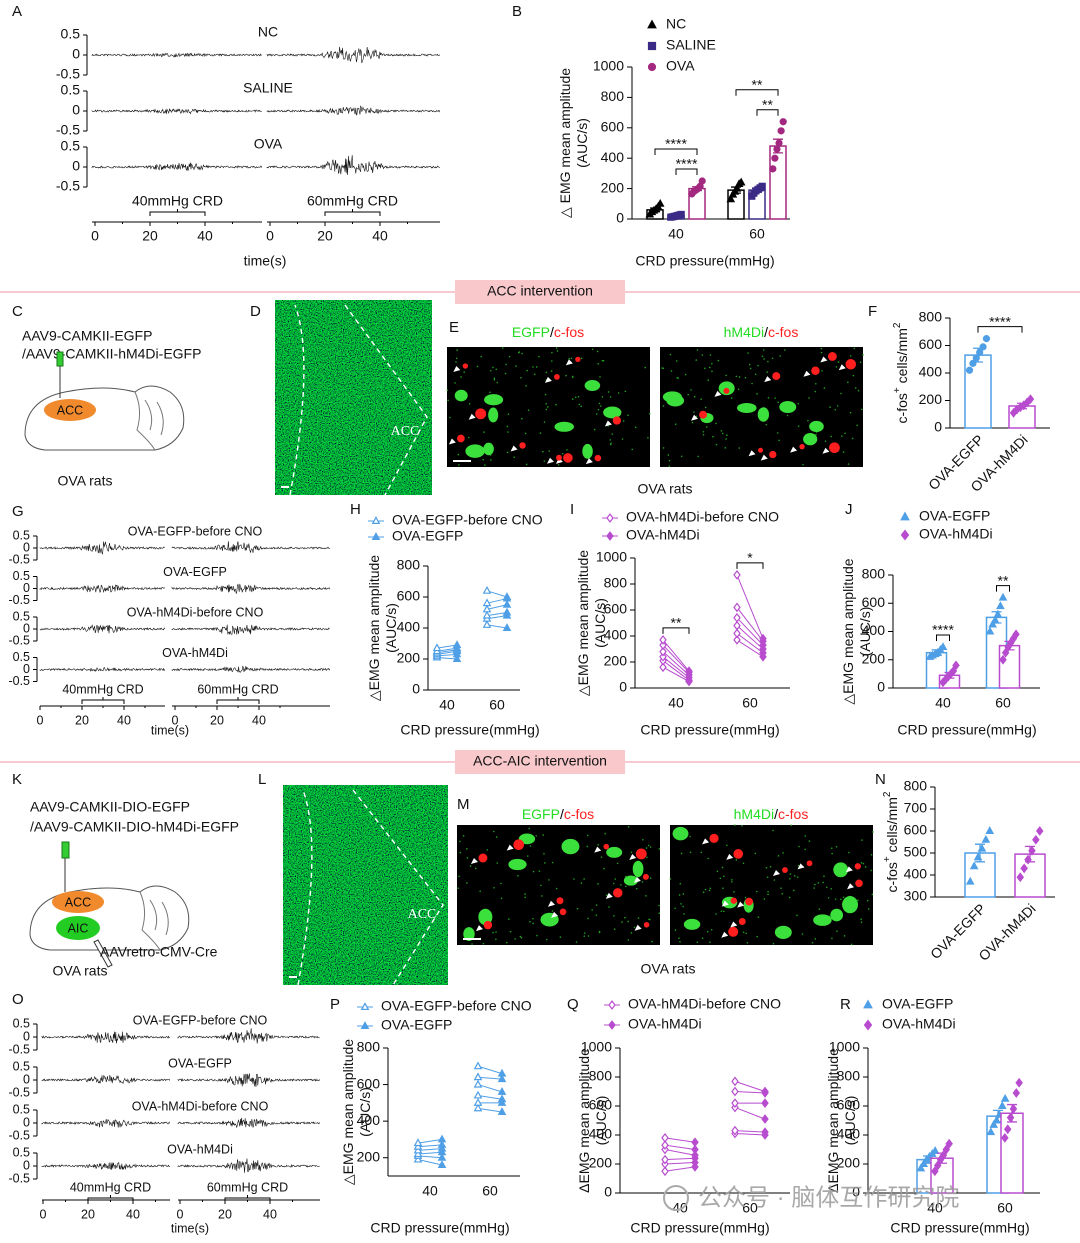  Describe the element at coordinates (110, 1187) in the screenshot. I see `crd-label: 40mmHg CRD` at that location.